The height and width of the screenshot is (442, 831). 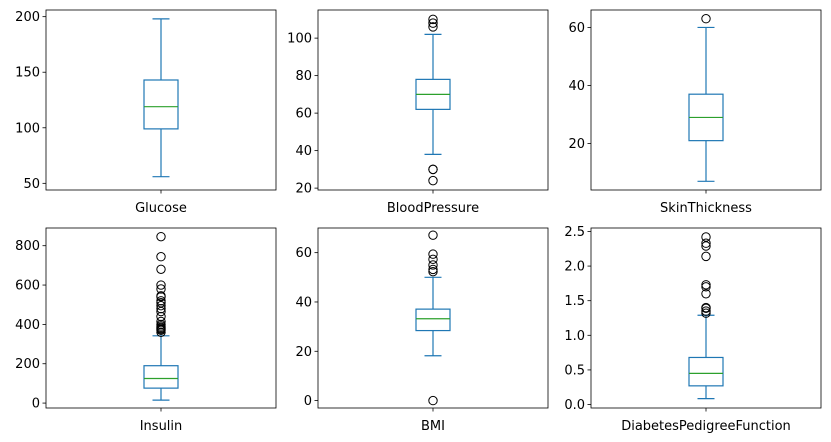 What do you see at coordinates (433, 208) in the screenshot?
I see `x-tick-label: BloodPressure` at bounding box center [433, 208].